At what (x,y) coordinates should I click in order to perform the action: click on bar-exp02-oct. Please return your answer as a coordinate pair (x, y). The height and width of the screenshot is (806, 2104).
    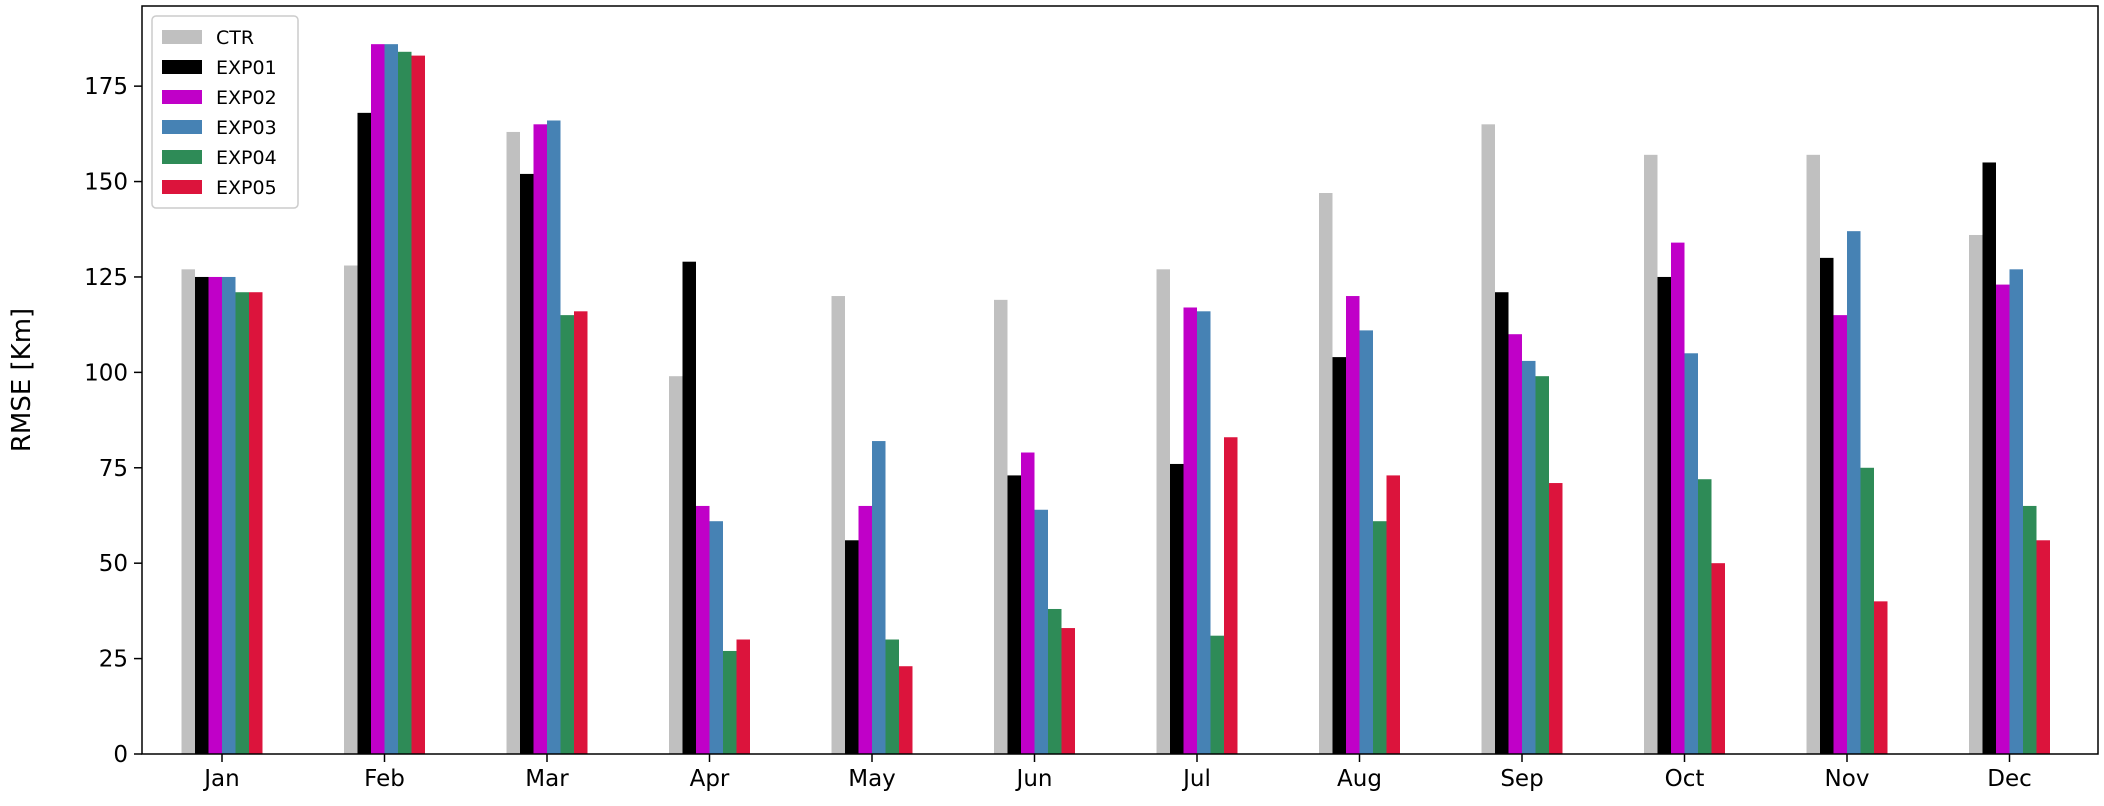
    Looking at the image, I should click on (1678, 498).